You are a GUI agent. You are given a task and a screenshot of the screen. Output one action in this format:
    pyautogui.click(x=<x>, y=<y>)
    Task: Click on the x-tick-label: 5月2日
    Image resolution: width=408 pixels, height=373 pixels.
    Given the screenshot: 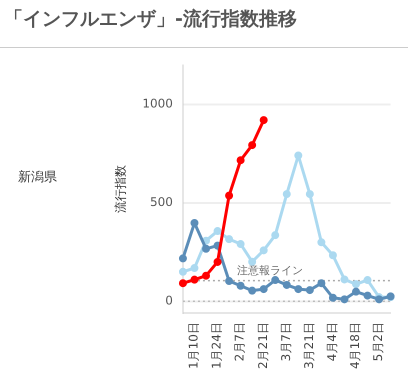 What is the action you would take?
    pyautogui.click(x=378, y=342)
    